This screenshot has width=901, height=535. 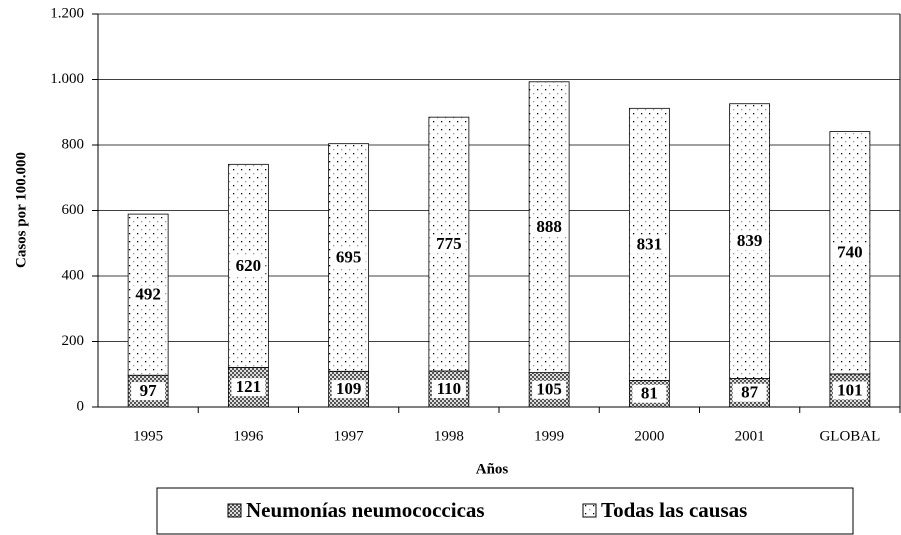 I want to click on x-tick-label: 2001, so click(x=750, y=436).